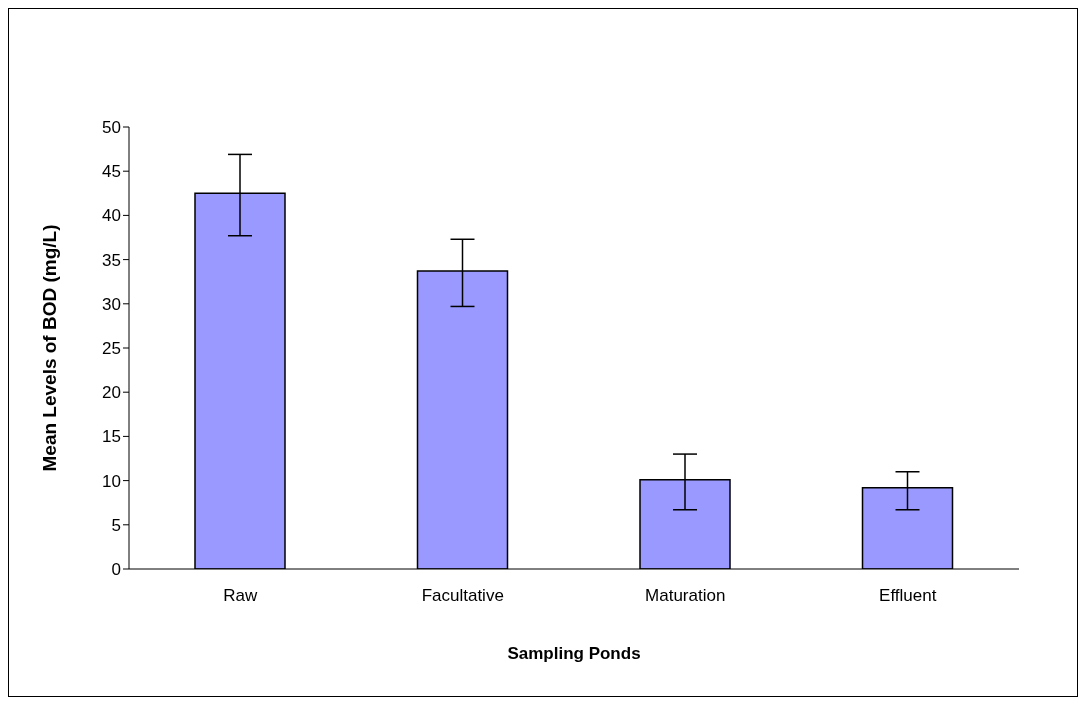  What do you see at coordinates (574, 653) in the screenshot?
I see `x-axis-title: Sampling Ponds` at bounding box center [574, 653].